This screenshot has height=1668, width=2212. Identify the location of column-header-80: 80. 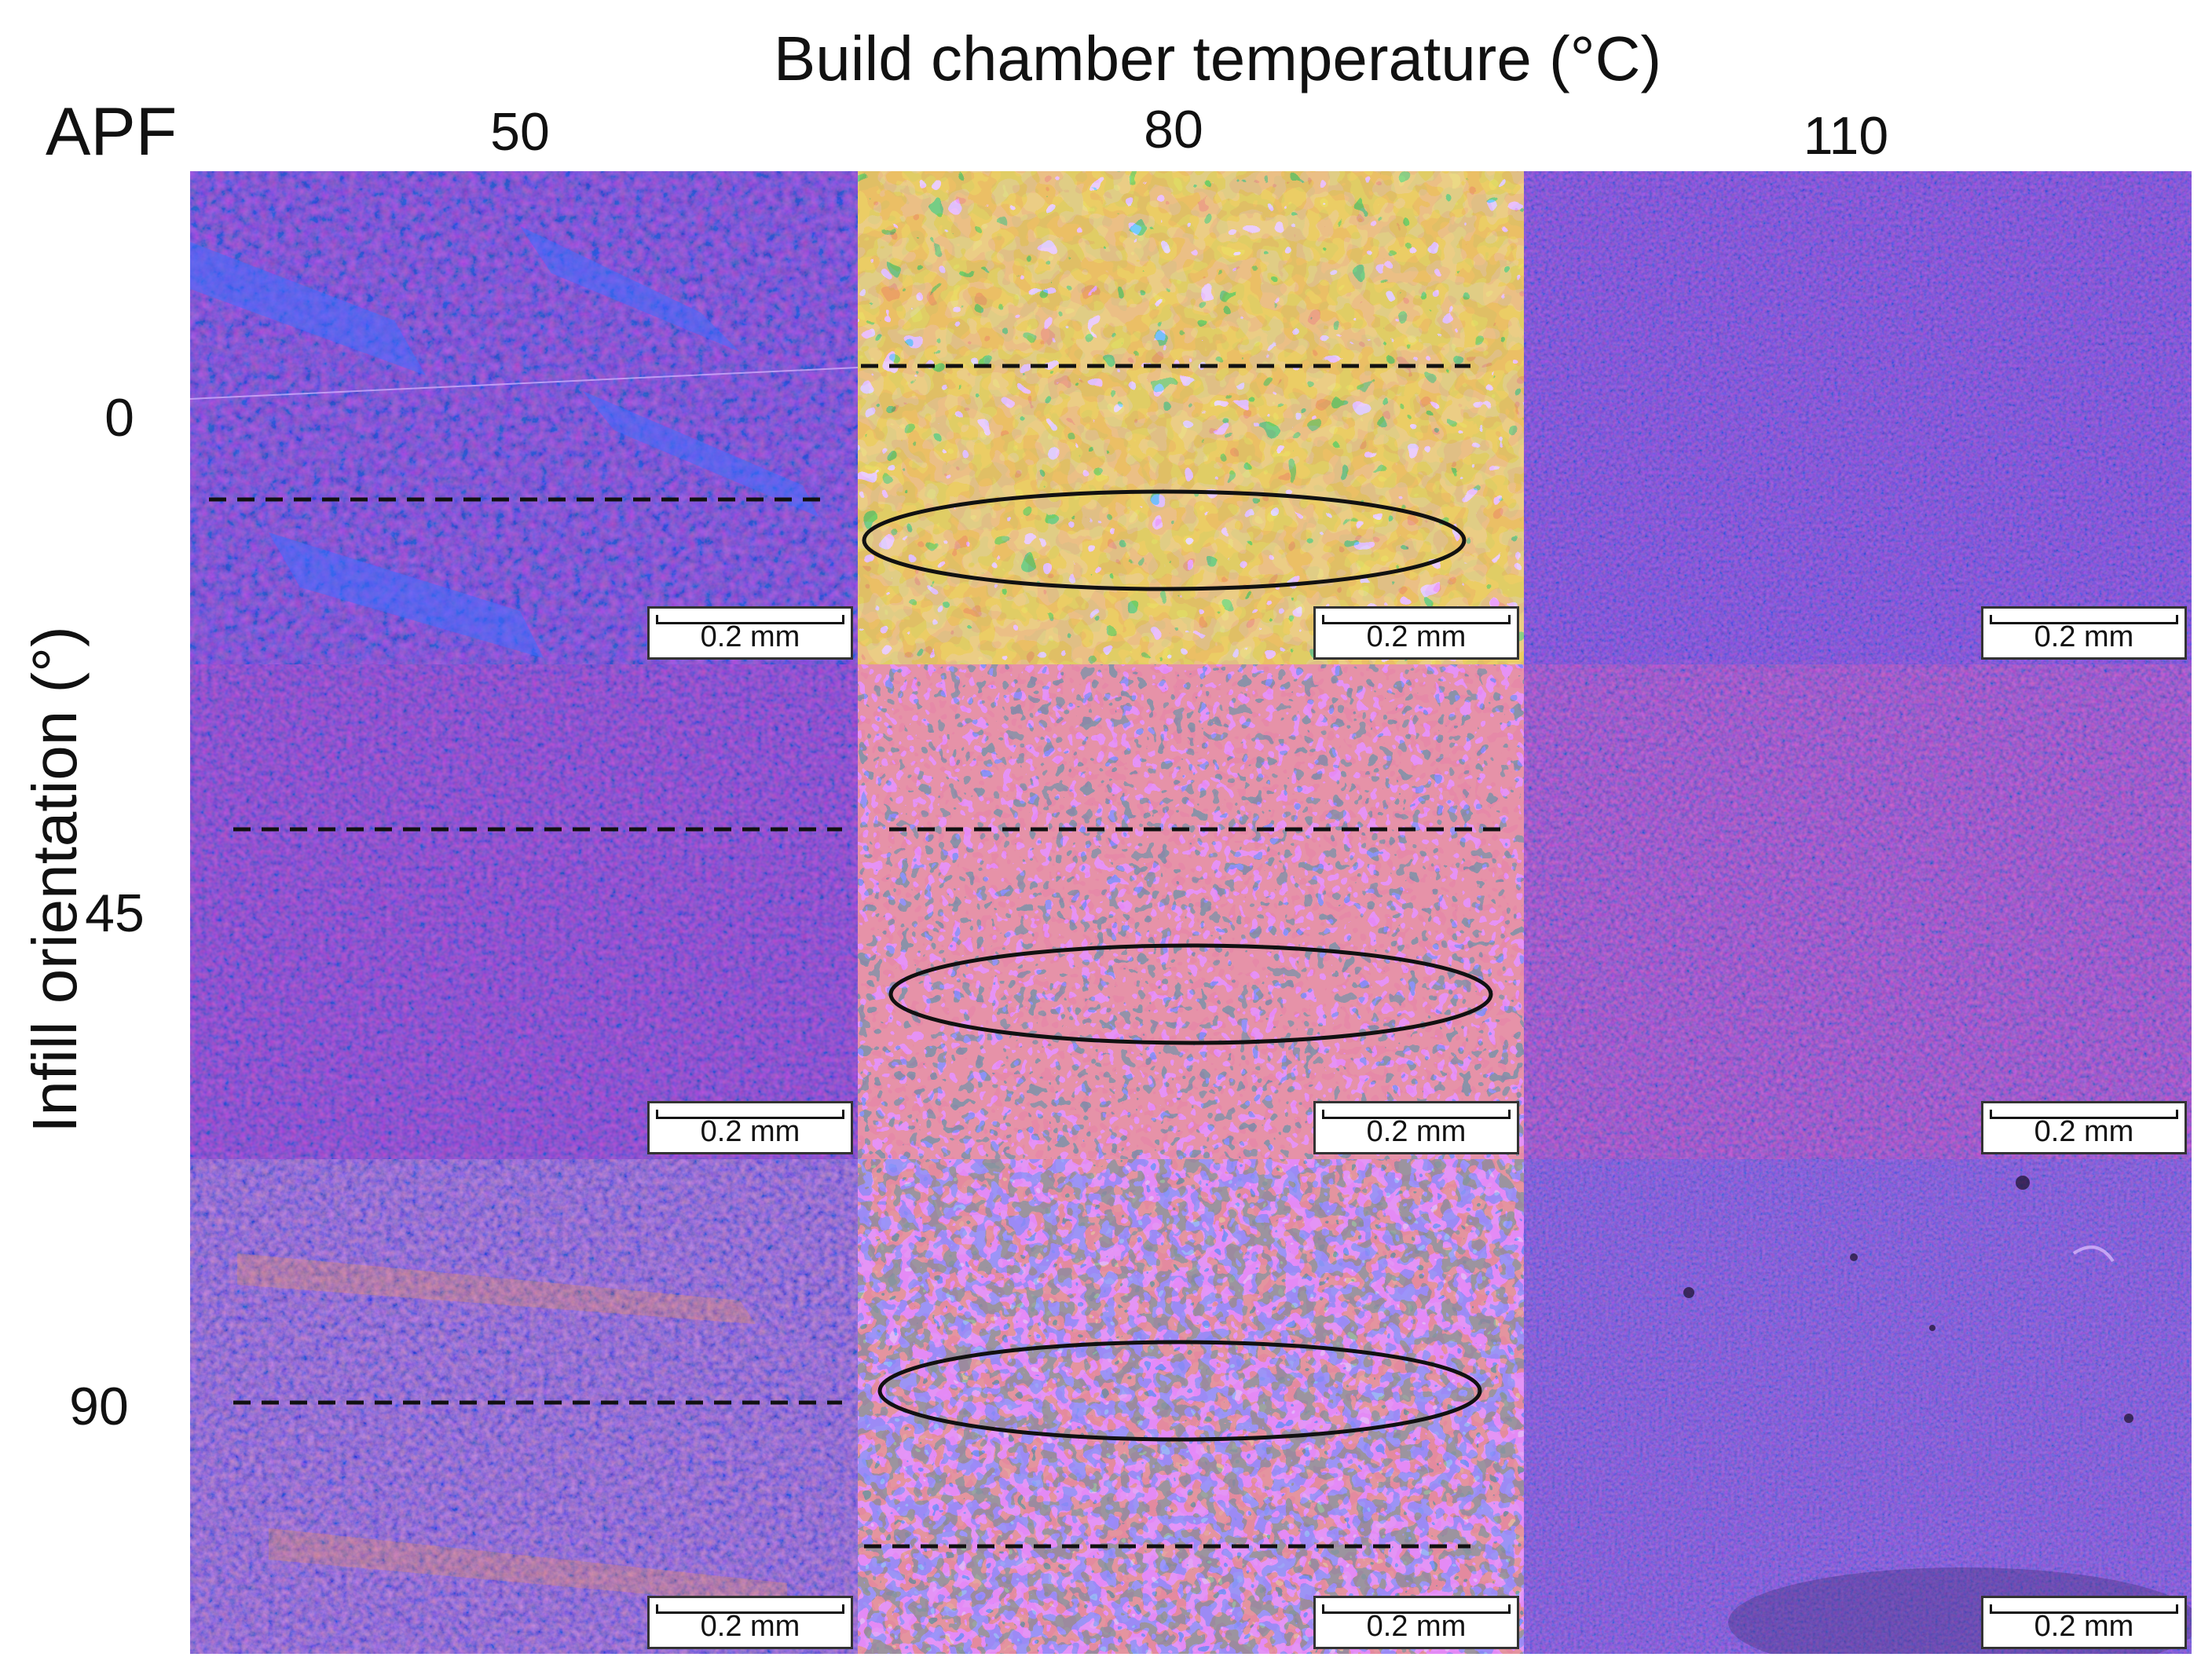
(1173, 129).